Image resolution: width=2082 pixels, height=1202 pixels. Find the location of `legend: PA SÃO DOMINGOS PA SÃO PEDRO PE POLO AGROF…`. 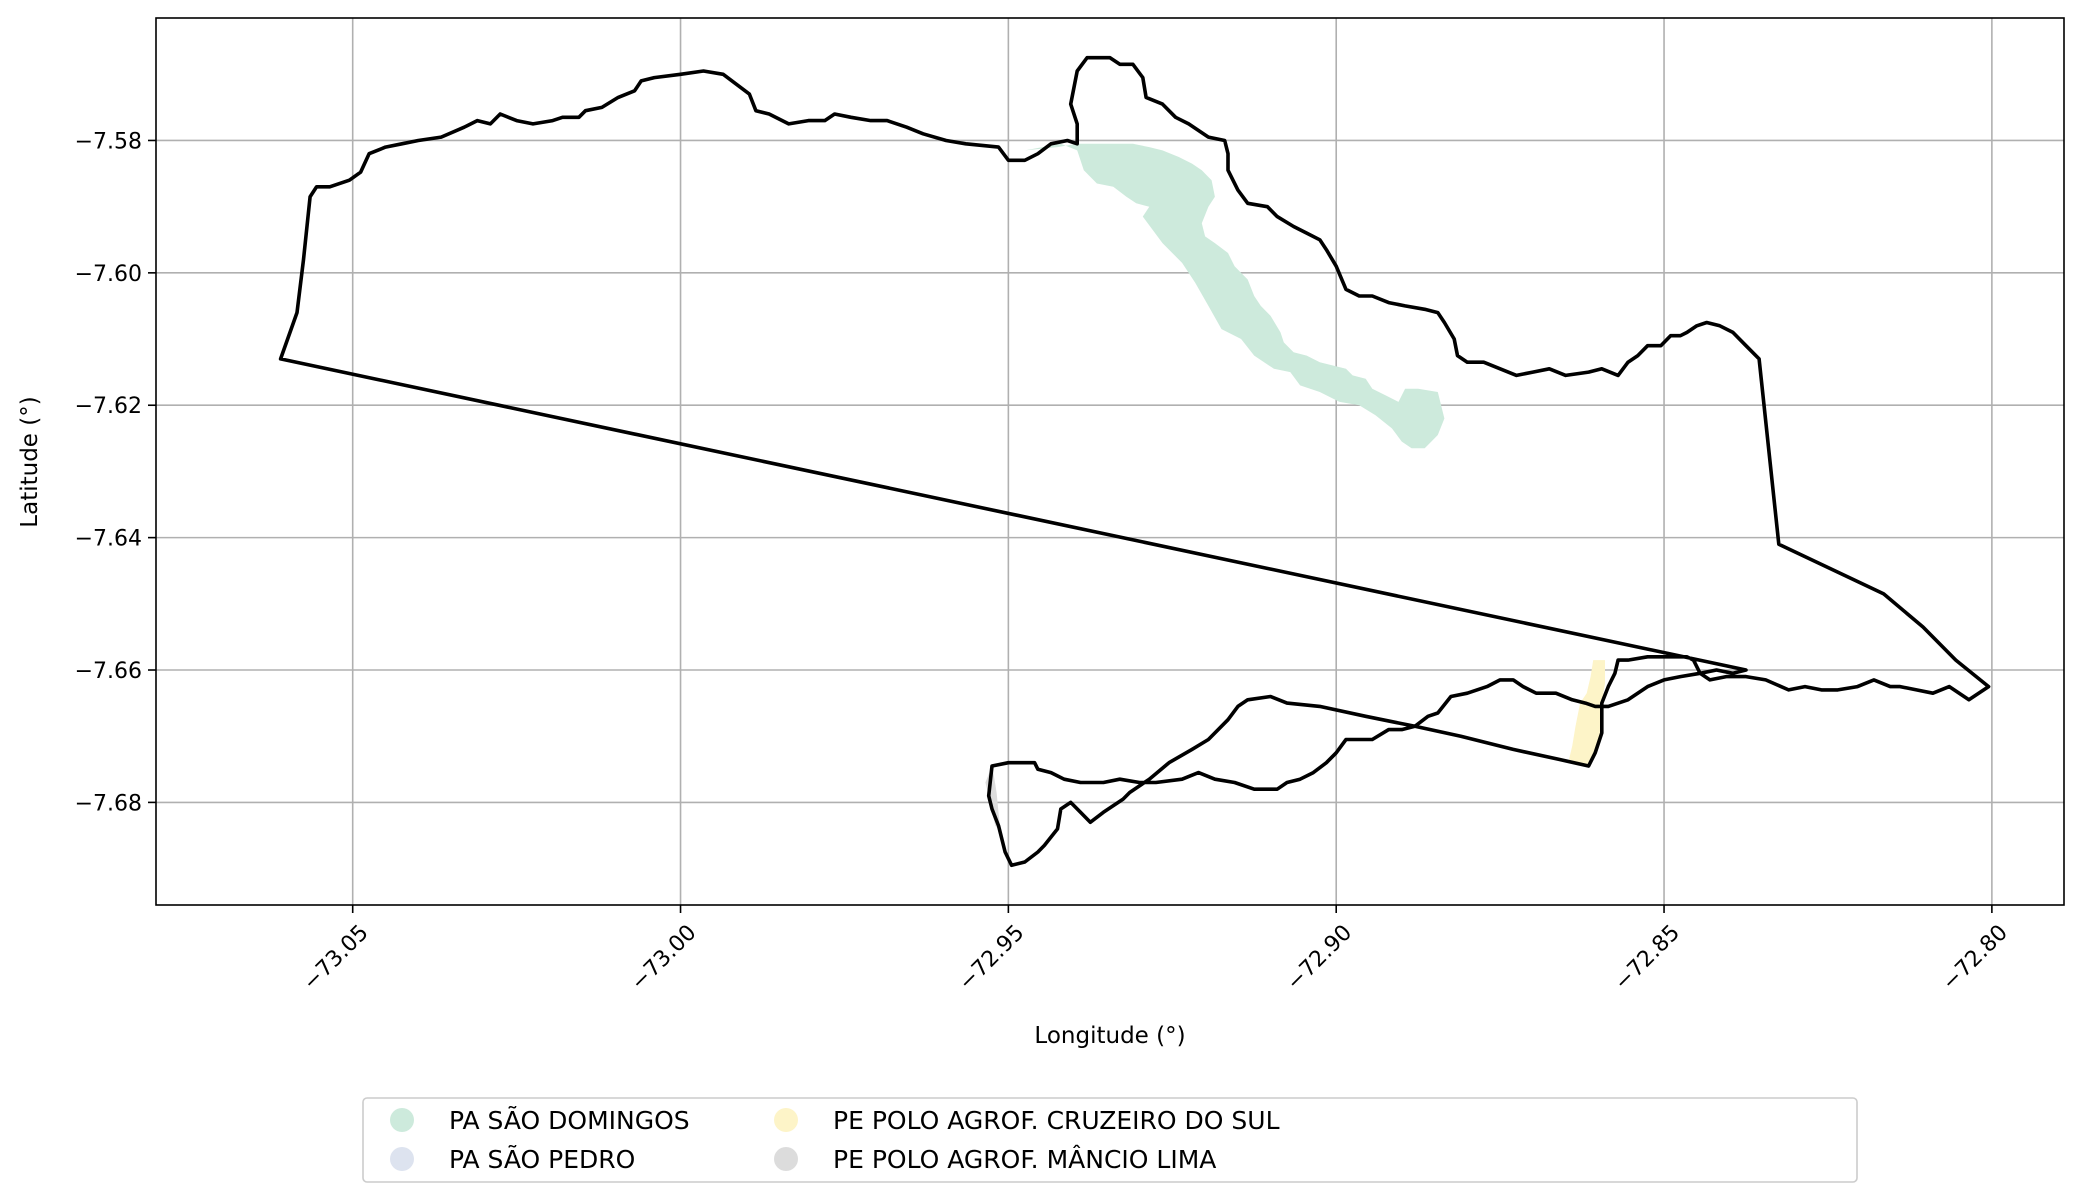

legend: PA SÃO DOMINGOS PA SÃO PEDRO PE POLO AGROF… is located at coordinates (1110, 1140).